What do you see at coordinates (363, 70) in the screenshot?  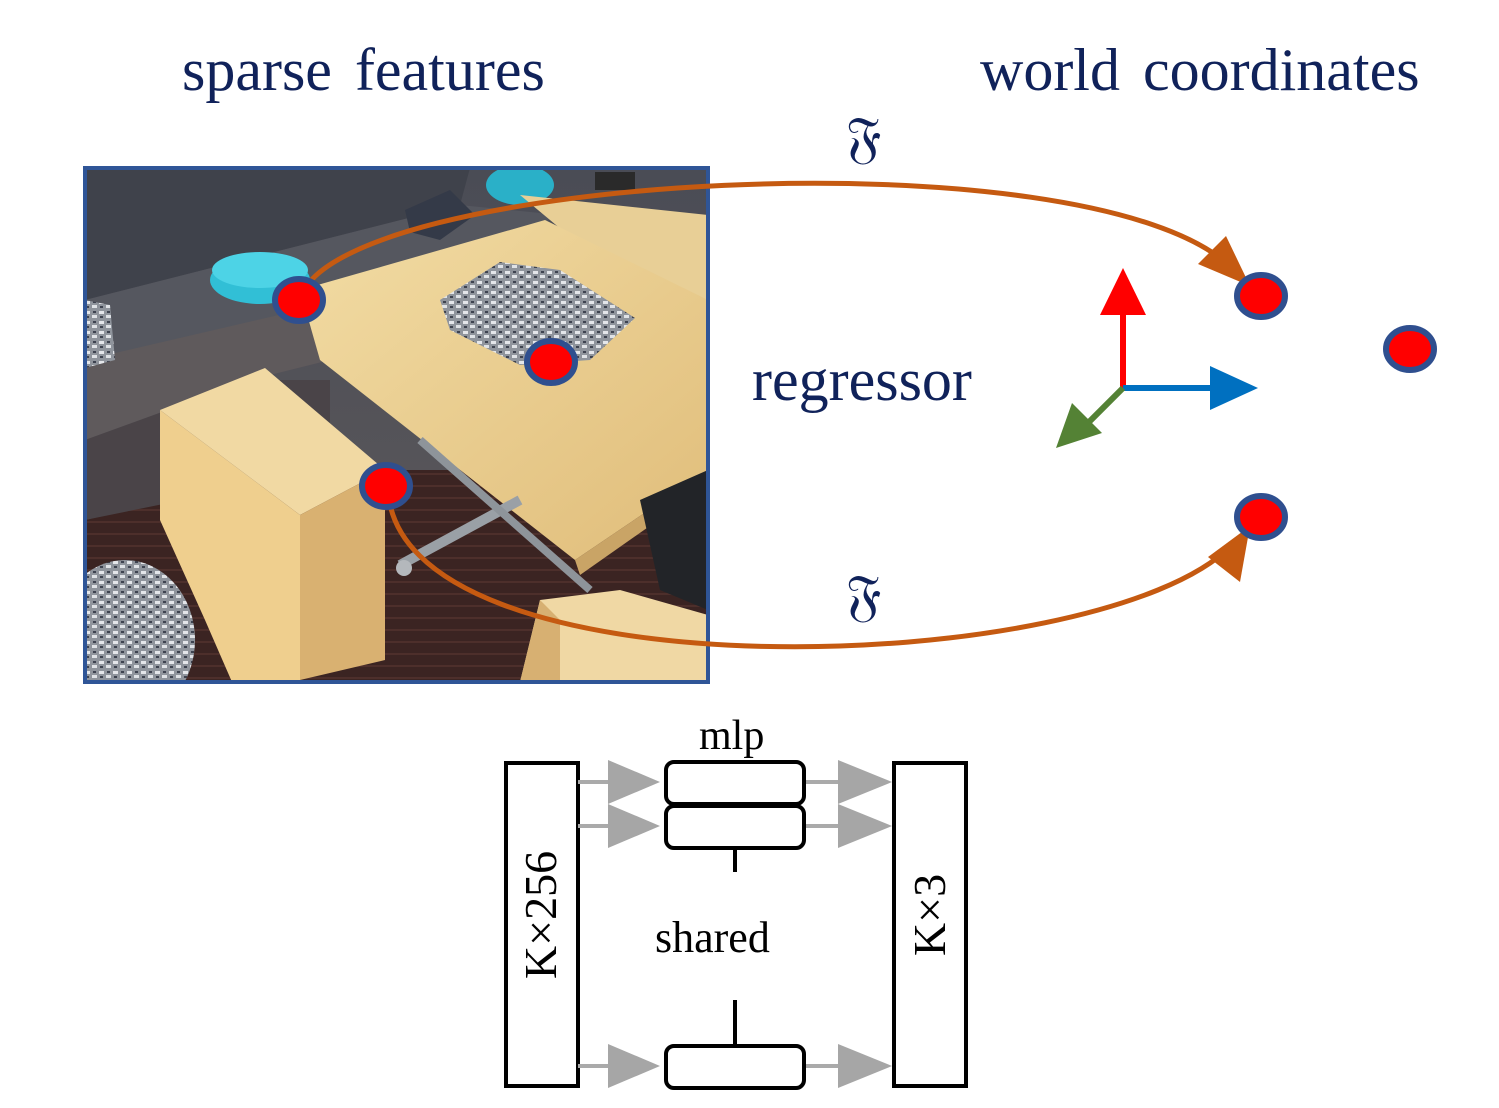 I see `left-heading: sparse features` at bounding box center [363, 70].